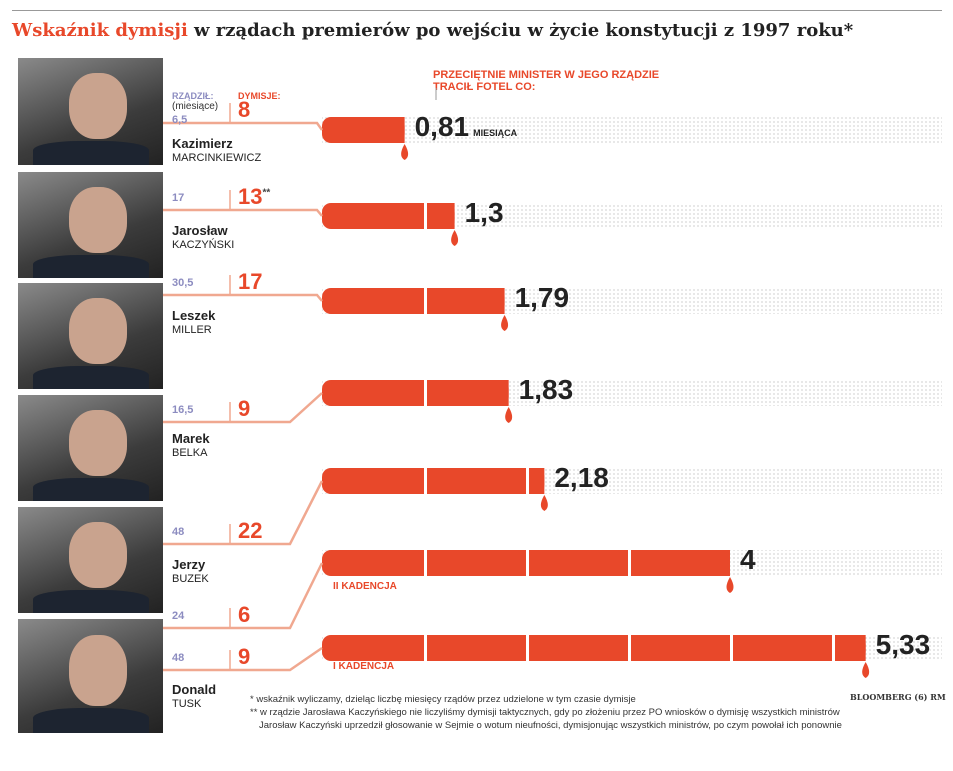  Describe the element at coordinates (190, 453) in the screenshot. I see `last-name: BELKA` at that location.